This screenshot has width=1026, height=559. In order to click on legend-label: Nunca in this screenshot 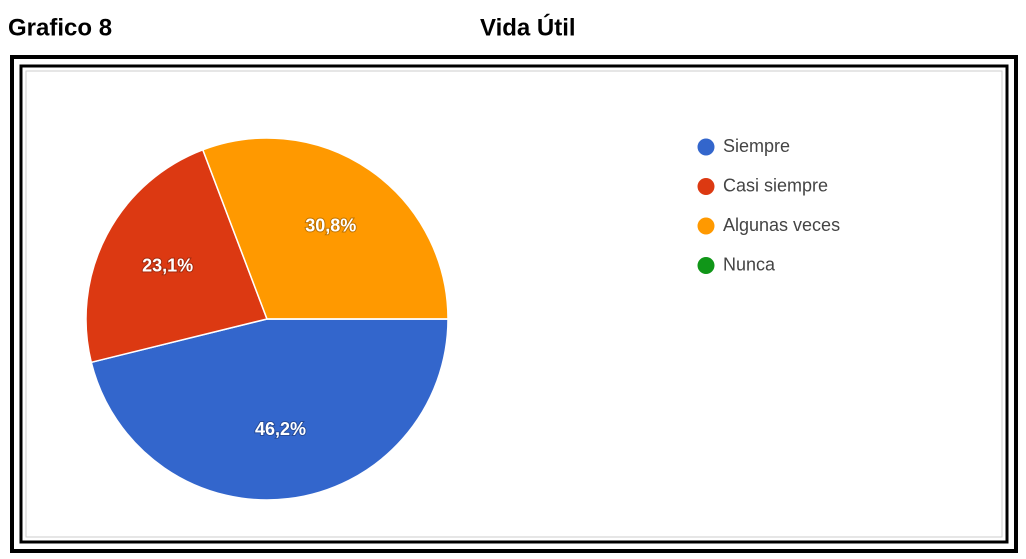, I will do `click(749, 264)`.